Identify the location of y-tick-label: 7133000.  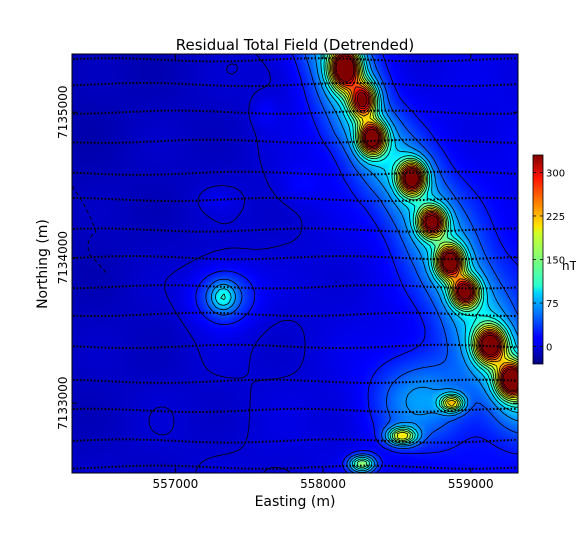
(63, 402).